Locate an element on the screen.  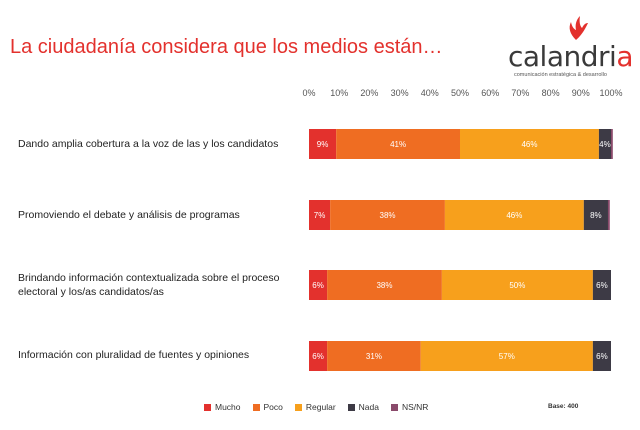
bar-data-label: 7% is located at coordinates (320, 215).